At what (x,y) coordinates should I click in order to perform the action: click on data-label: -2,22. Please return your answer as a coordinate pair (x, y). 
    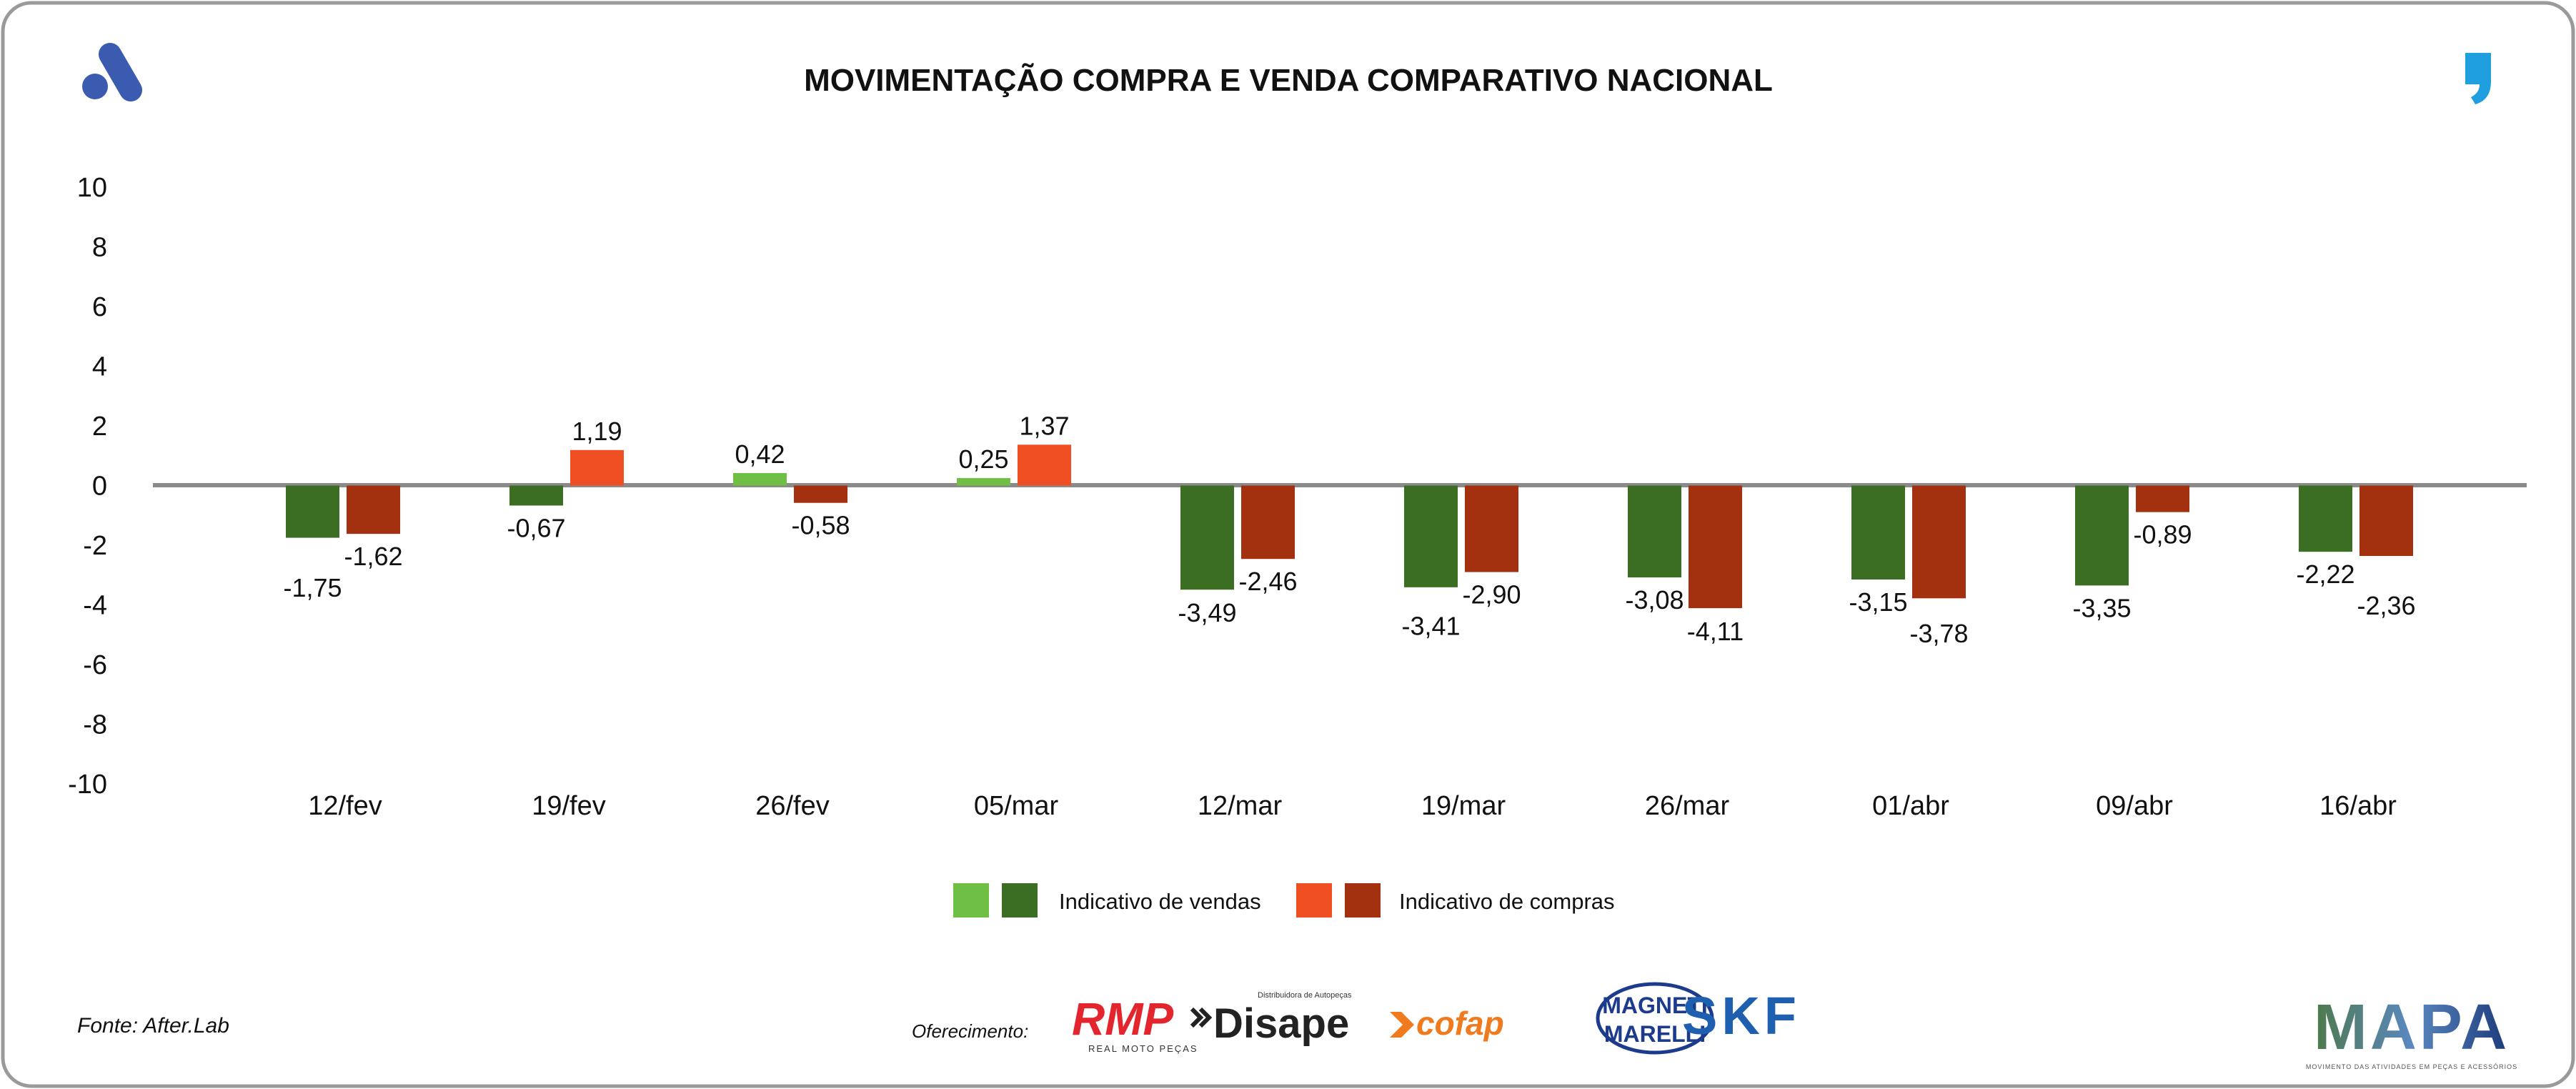
    Looking at the image, I should click on (2325, 574).